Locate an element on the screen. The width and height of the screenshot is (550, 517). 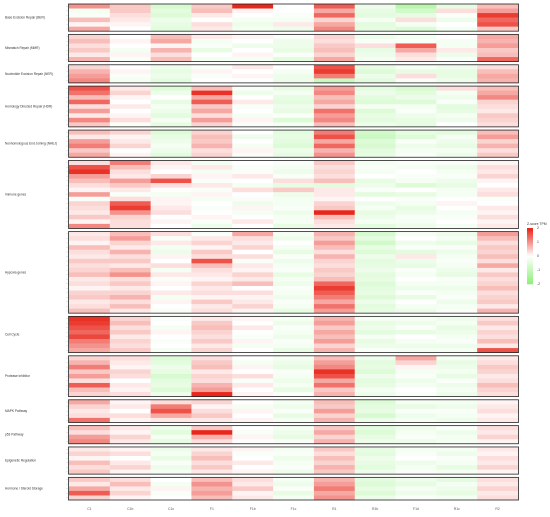
heatmap-group: Base Excision Repair (BER) is located at coordinates (262, 17).